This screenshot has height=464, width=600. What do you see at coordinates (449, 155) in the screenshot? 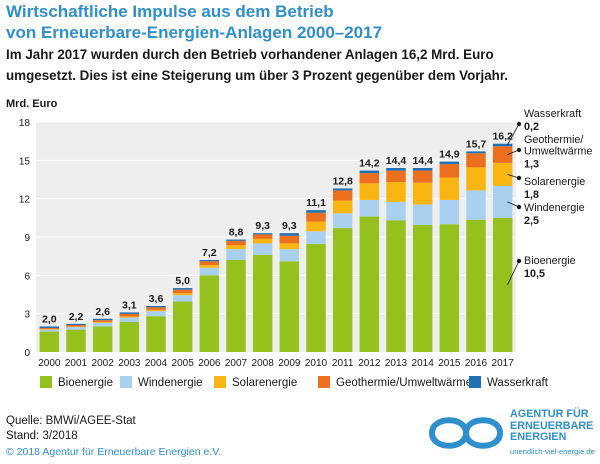
I see `total-value-label: 14,9` at bounding box center [449, 155].